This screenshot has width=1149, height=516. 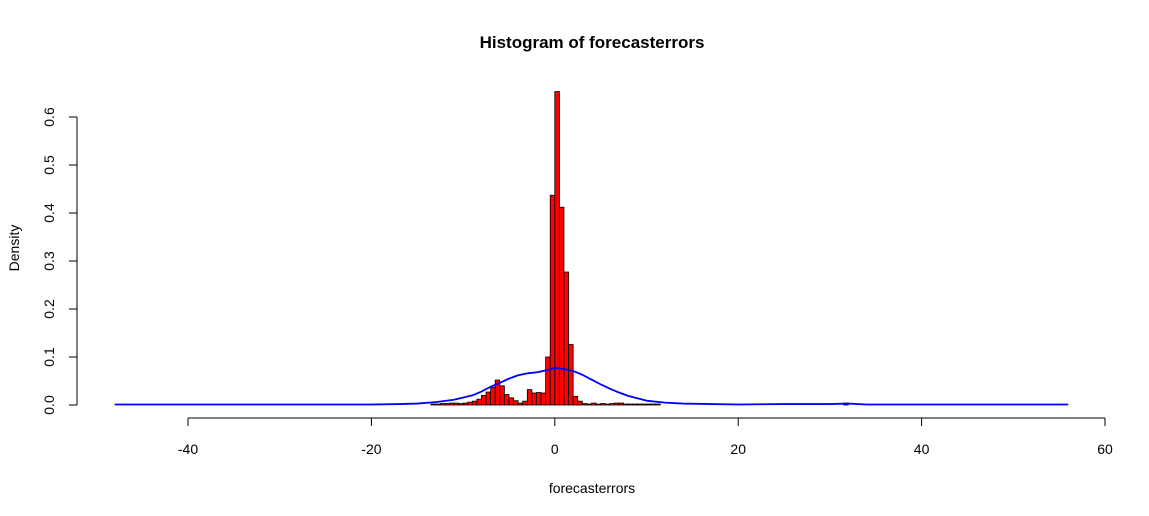 What do you see at coordinates (188, 449) in the screenshot?
I see `x-tick-label: -40` at bounding box center [188, 449].